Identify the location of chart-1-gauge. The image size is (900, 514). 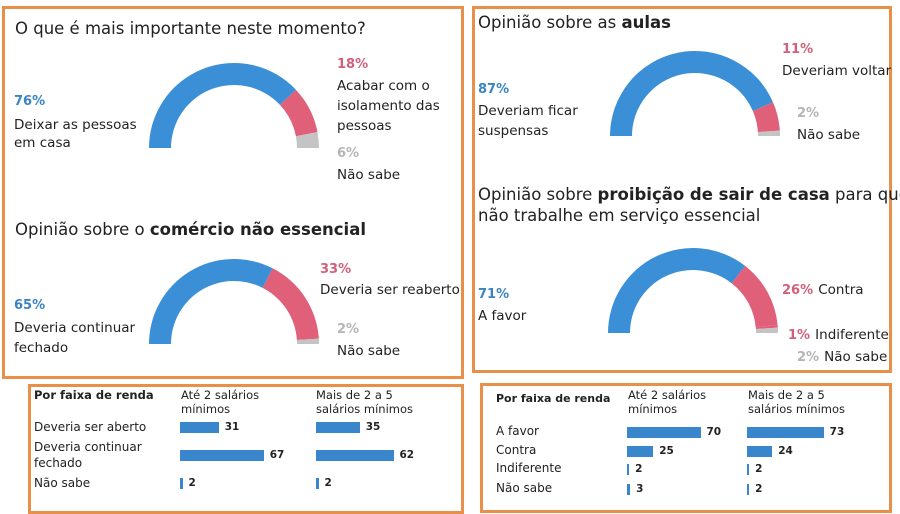
(234, 105).